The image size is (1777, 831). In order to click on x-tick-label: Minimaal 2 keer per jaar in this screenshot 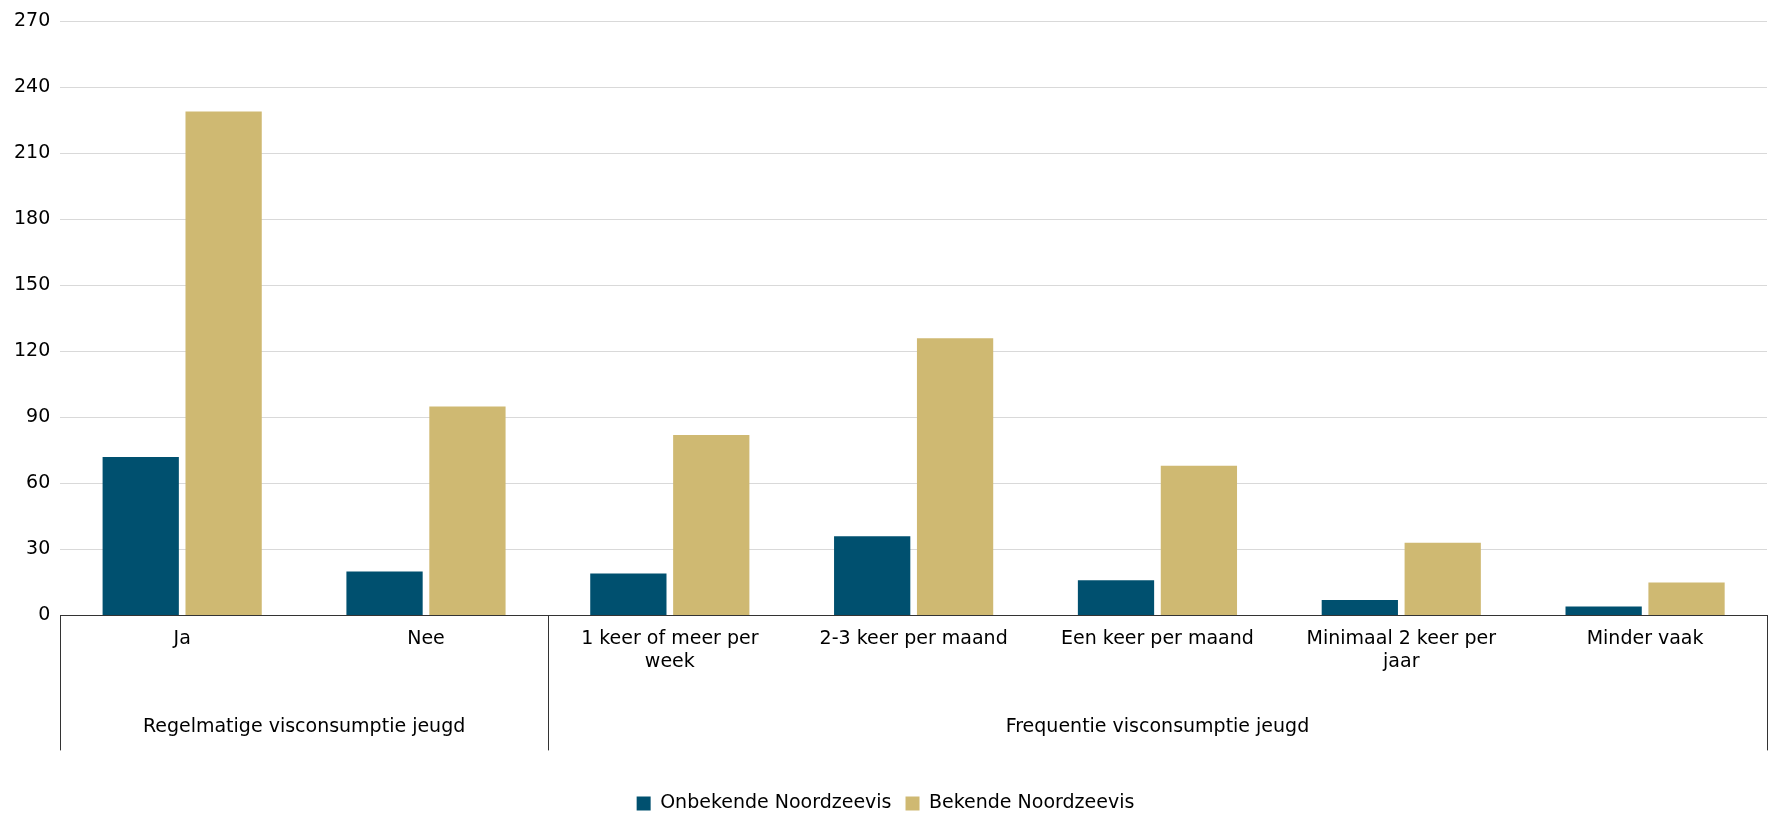, I will do `click(1401, 648)`.